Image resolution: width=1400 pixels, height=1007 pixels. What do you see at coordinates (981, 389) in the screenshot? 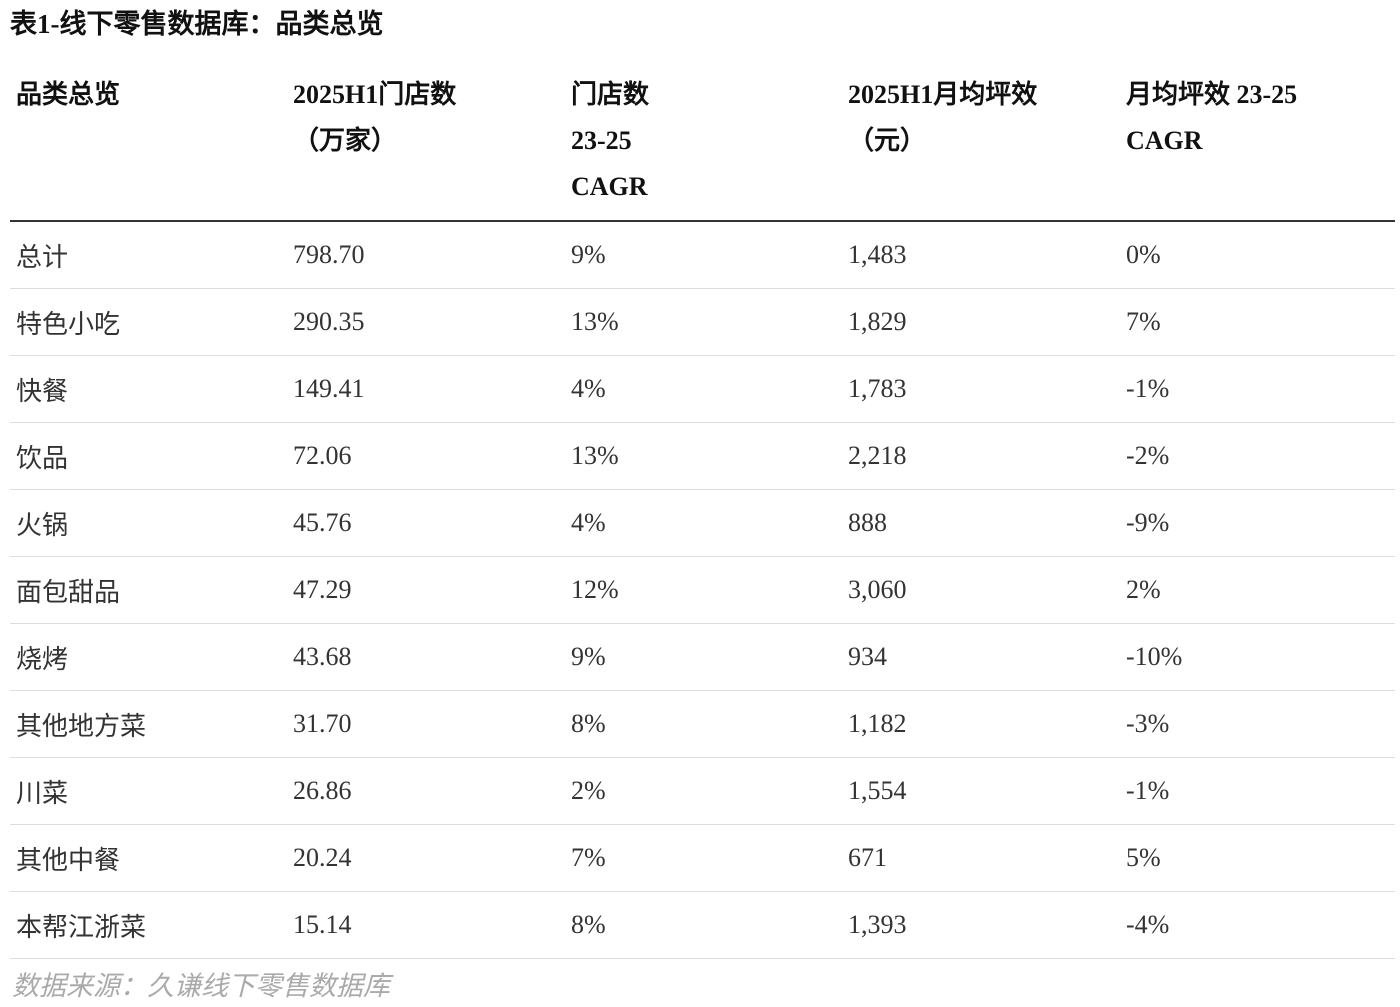
I see `table-cell: 1,783` at bounding box center [981, 389].